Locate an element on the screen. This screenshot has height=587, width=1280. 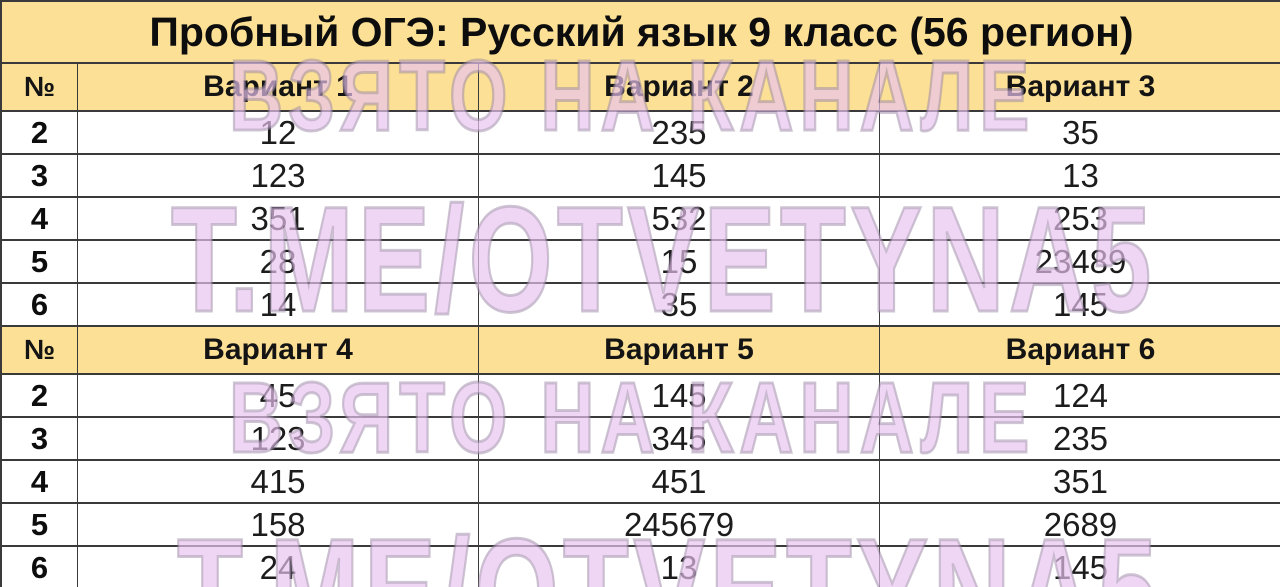
table-row: 3 123 345 235 is located at coordinates (640, 438).